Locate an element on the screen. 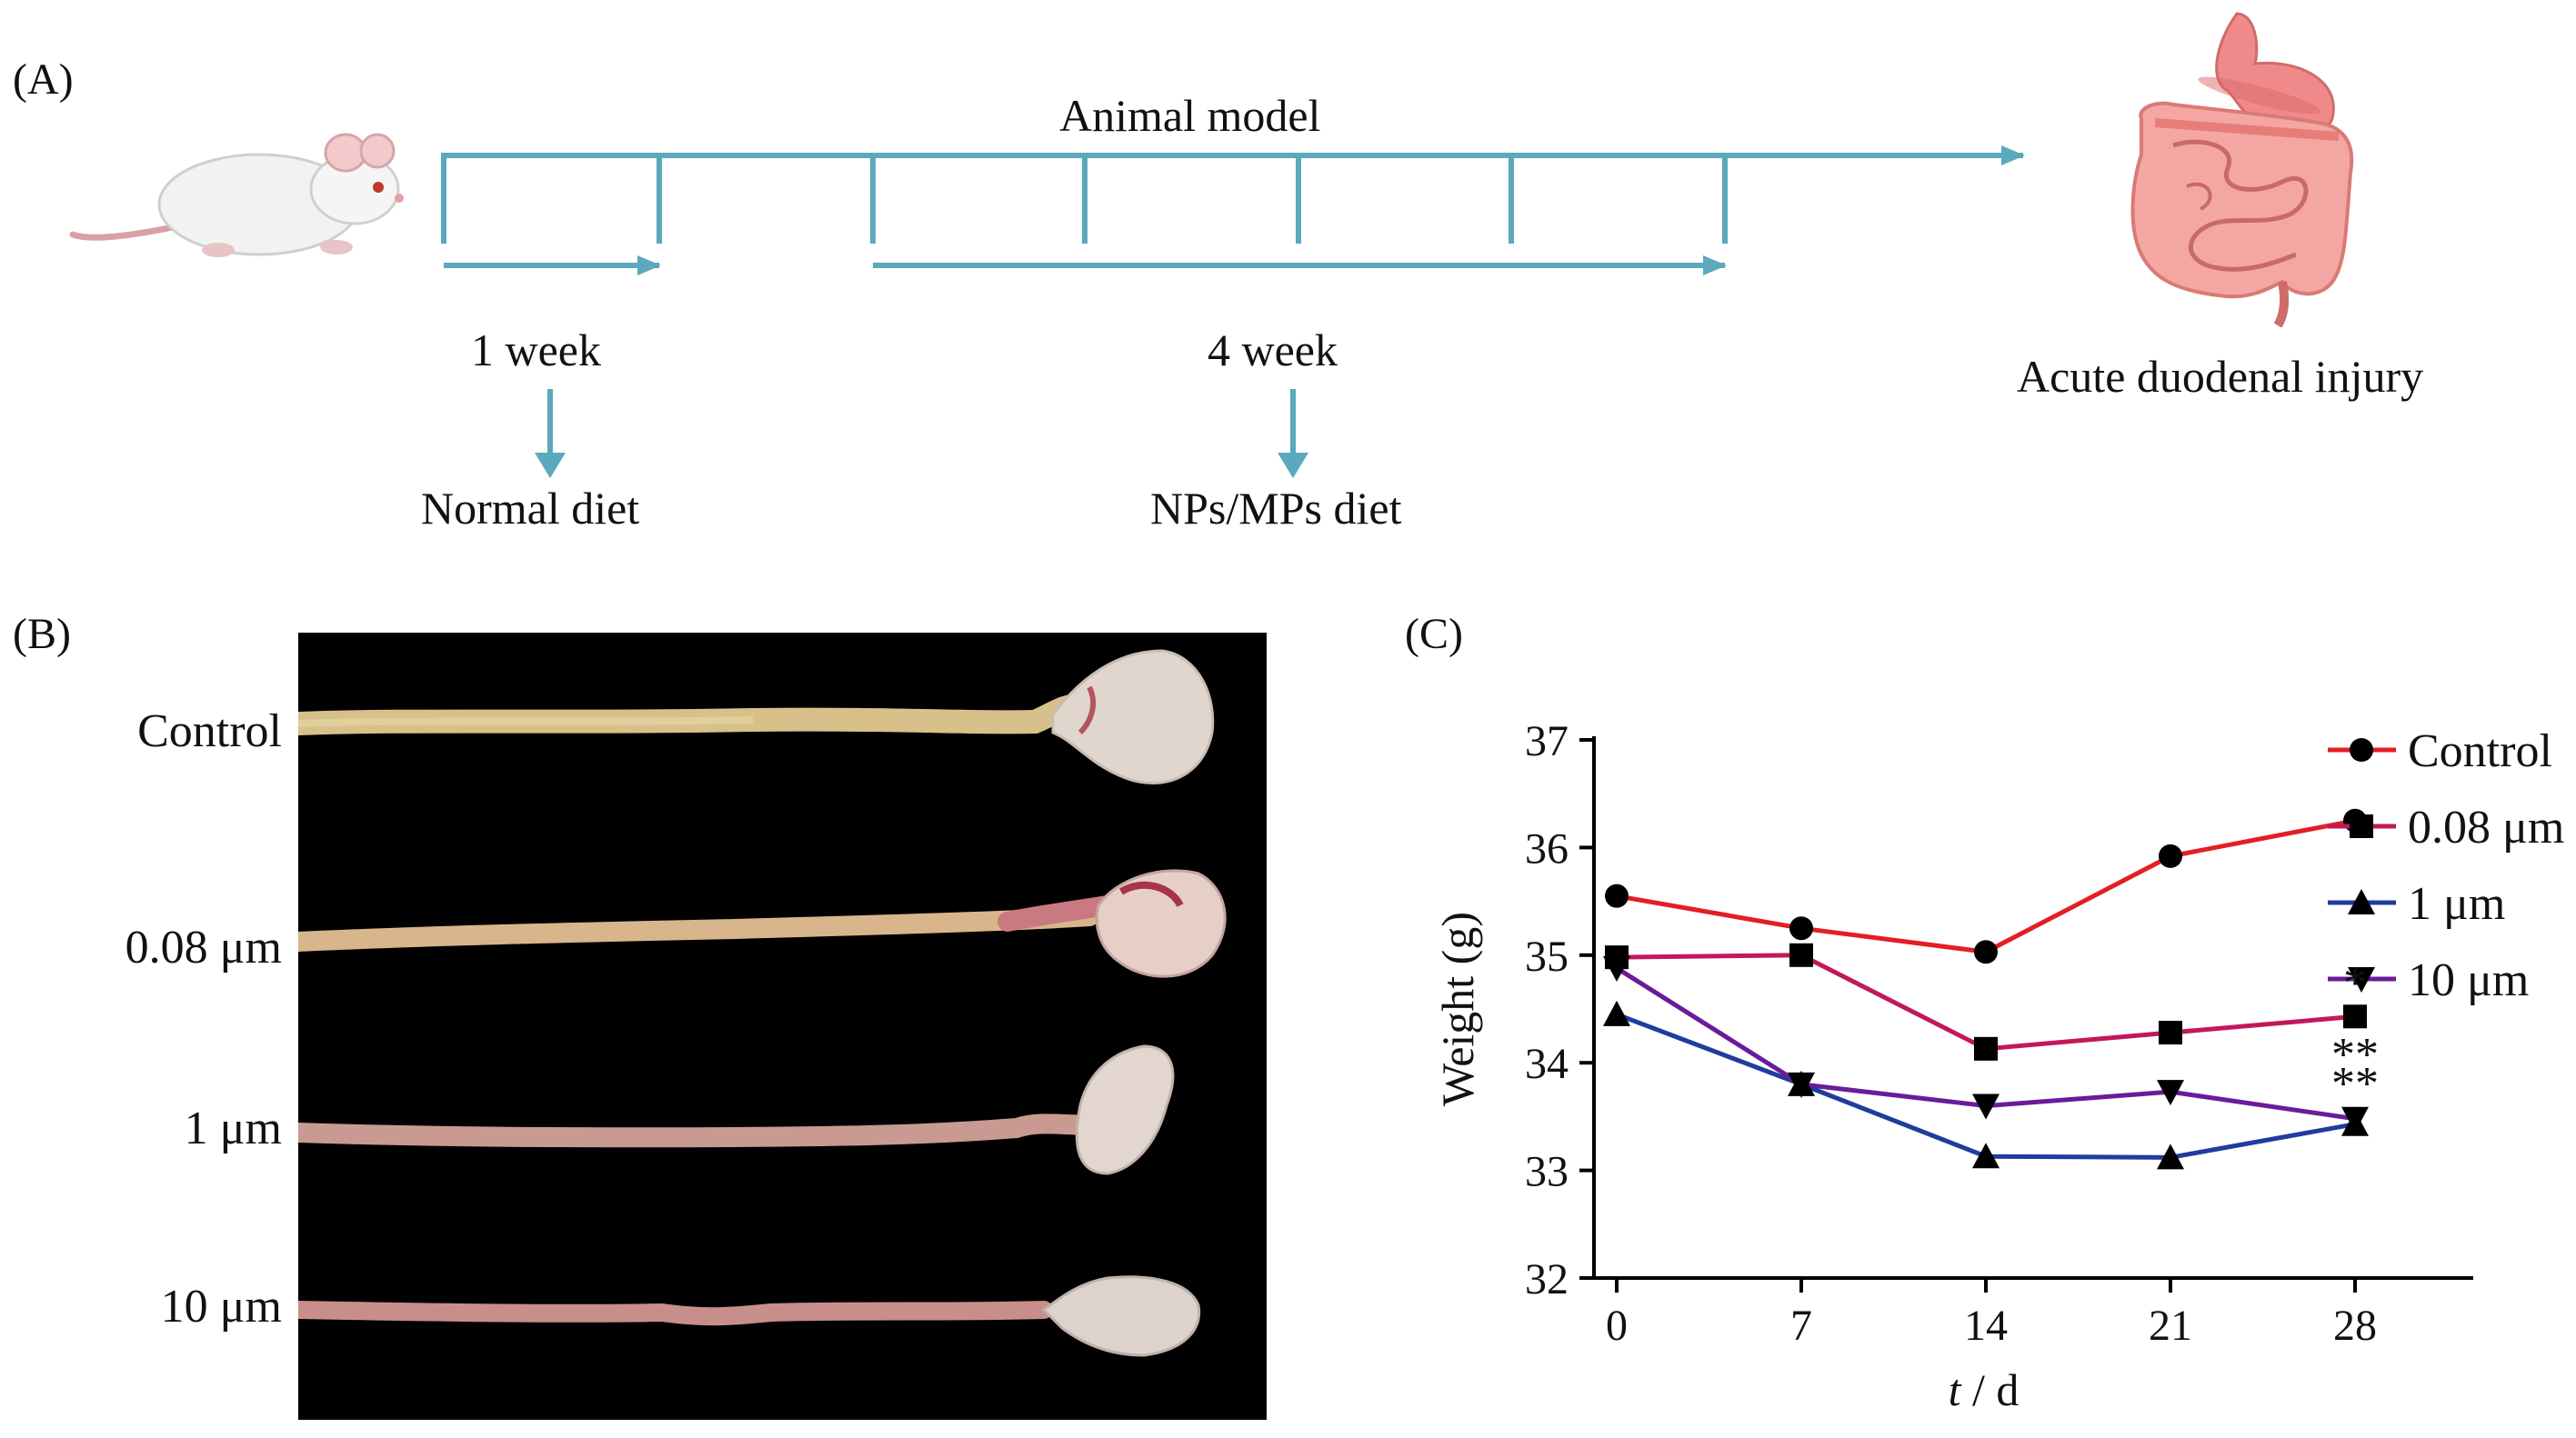 This screenshot has width=2576, height=1438. x-axis-label: t / d is located at coordinates (1984, 1389).